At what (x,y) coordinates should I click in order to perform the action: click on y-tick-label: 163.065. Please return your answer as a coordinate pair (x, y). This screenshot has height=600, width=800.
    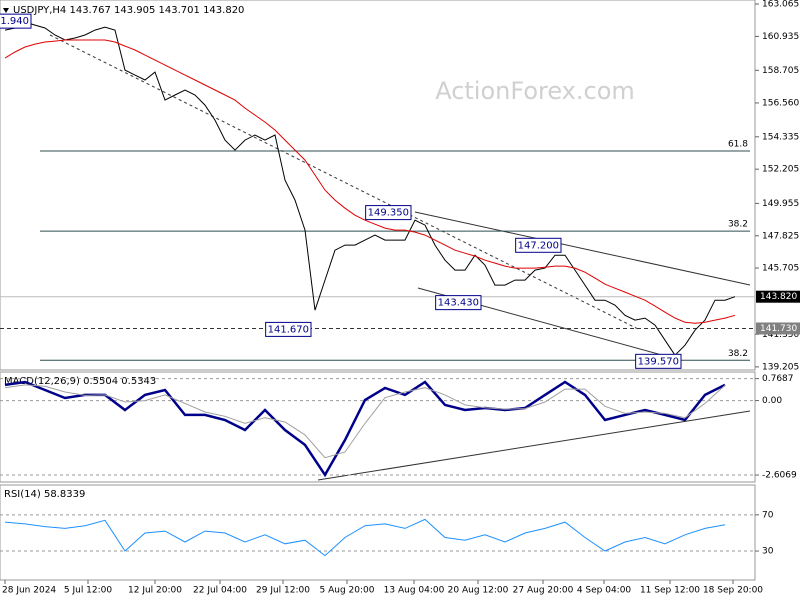
    Looking at the image, I should click on (780, 5).